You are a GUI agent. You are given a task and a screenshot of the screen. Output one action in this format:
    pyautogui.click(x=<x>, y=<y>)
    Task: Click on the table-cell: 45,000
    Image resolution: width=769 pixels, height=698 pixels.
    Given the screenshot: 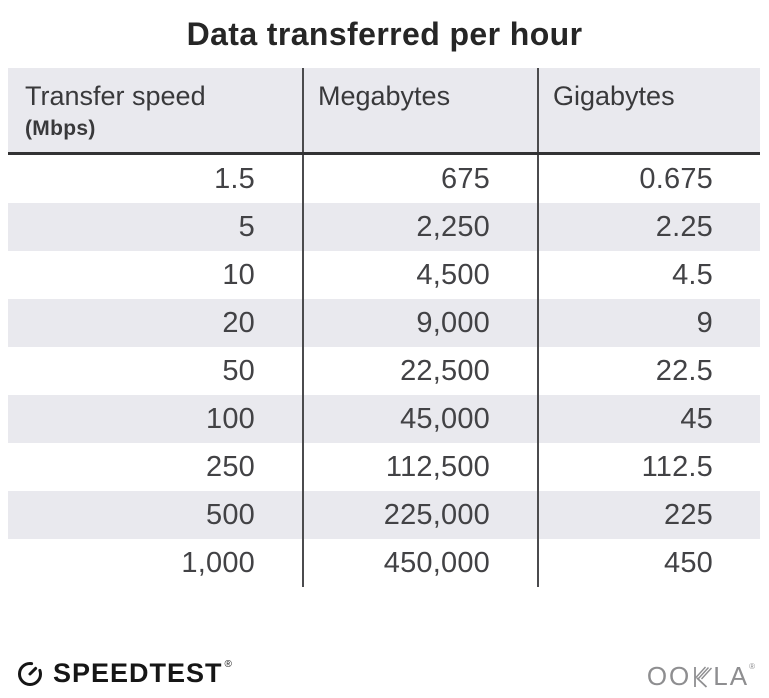 What is the action you would take?
    pyautogui.click(x=419, y=419)
    